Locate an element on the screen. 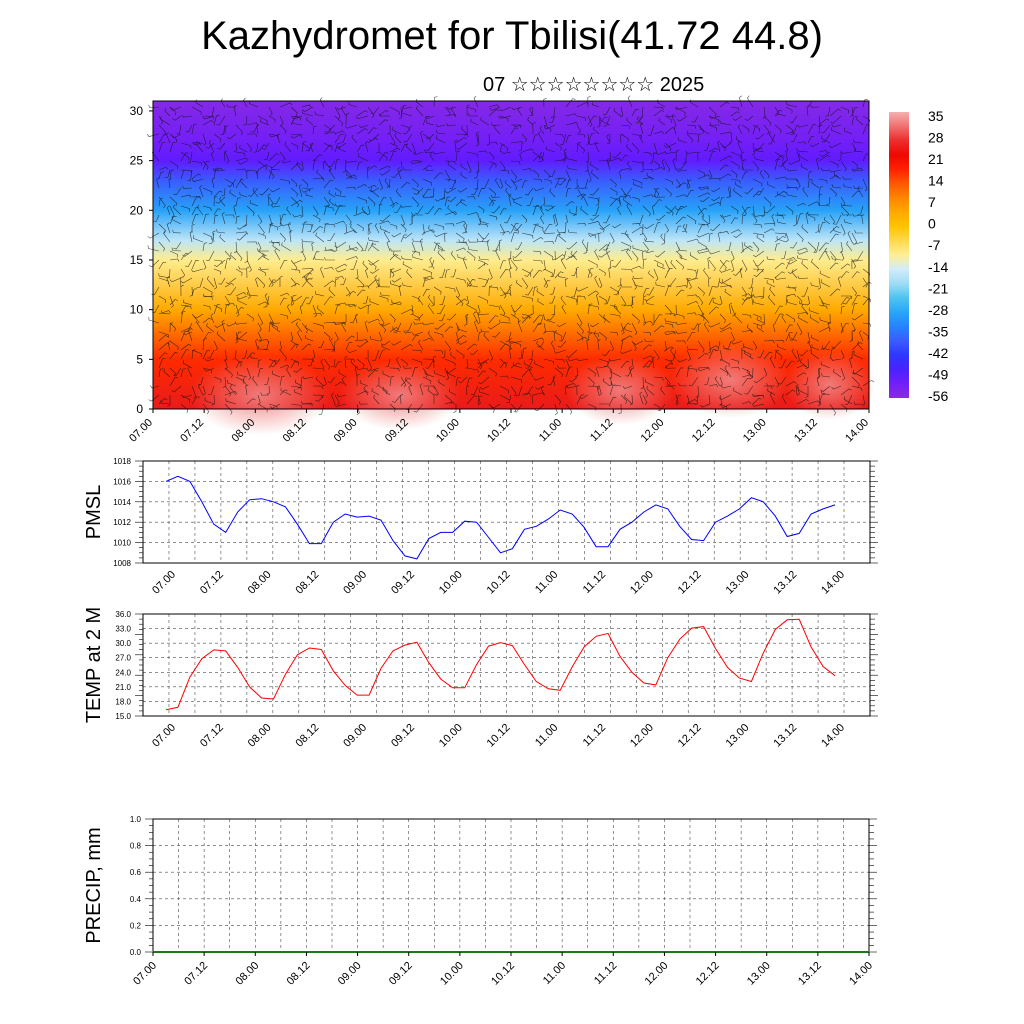 Image resolution: width=1024 pixels, height=1024 pixels. heatmap-y-tick-label: 30 is located at coordinates (137, 111).